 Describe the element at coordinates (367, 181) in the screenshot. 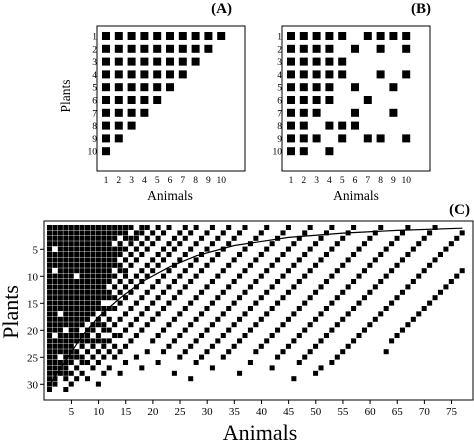

I see `panel-b-x-tick-label: 7` at that location.